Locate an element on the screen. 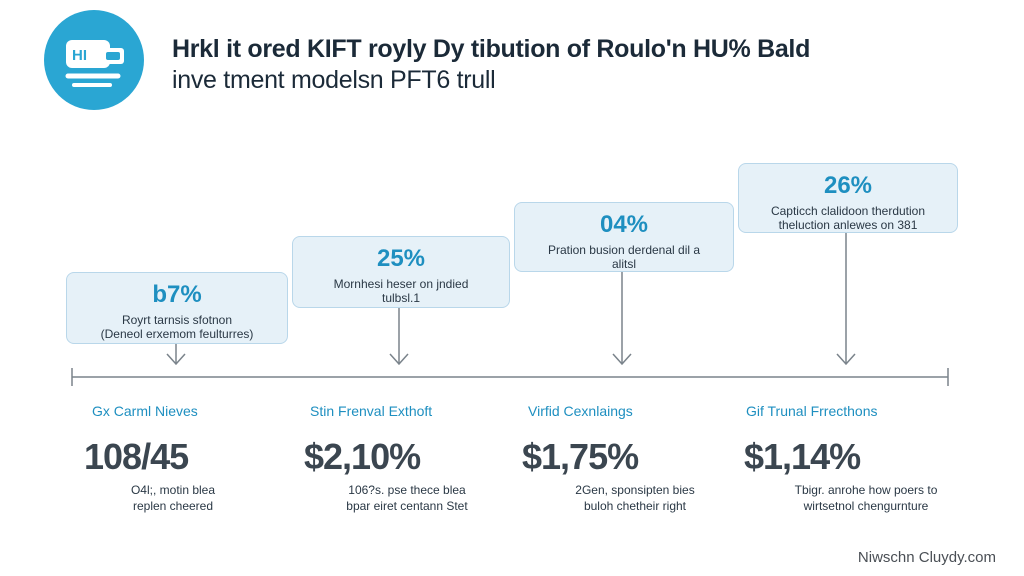  stage-card-2: 25% Mornhesi heser on jndied tulbsl.1 is located at coordinates (401, 272).